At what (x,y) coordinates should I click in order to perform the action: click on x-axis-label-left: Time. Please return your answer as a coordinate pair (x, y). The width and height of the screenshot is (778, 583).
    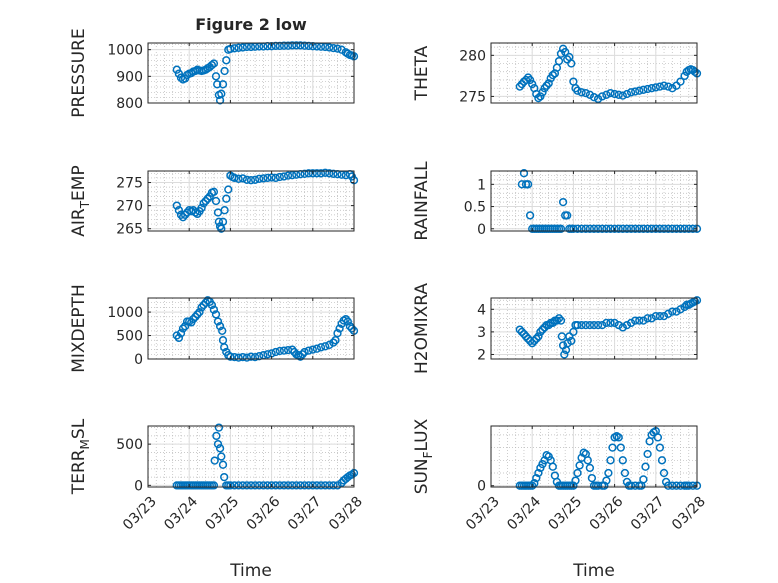
    Looking at the image, I should click on (250, 571).